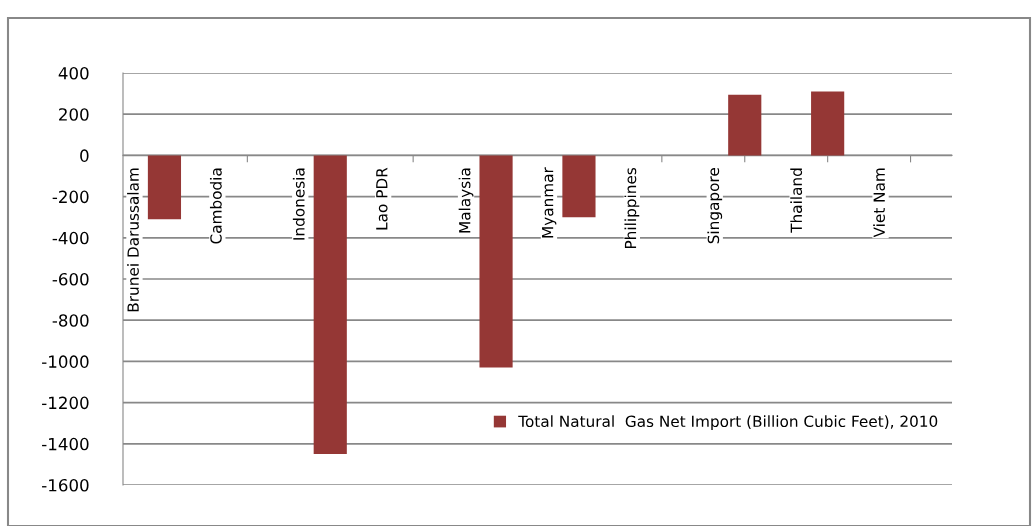  Describe the element at coordinates (84, 155) in the screenshot. I see `y-tick-label: 0` at that location.